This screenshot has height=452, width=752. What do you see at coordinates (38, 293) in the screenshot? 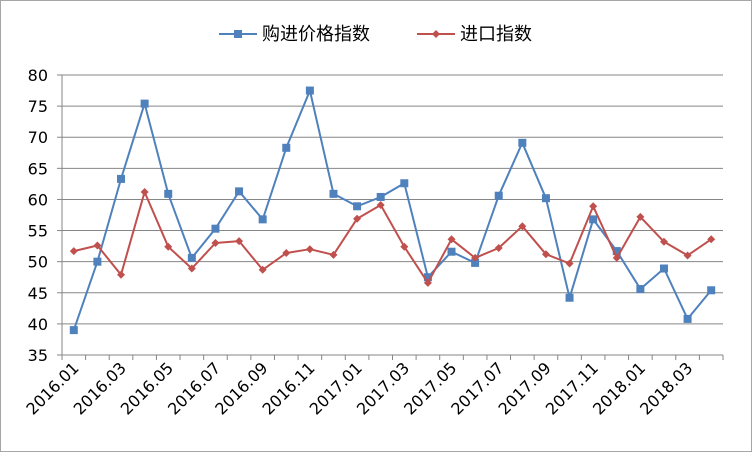
I see `y-tick-label: 45` at bounding box center [38, 293].